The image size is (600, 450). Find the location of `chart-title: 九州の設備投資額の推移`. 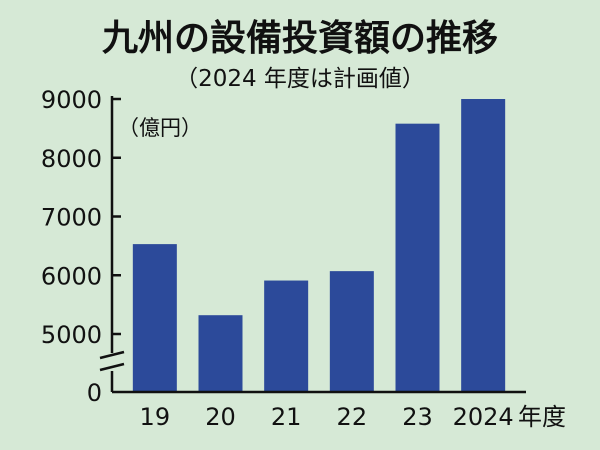

chart-title: 九州の設備投資額の推移 is located at coordinates (300, 38).